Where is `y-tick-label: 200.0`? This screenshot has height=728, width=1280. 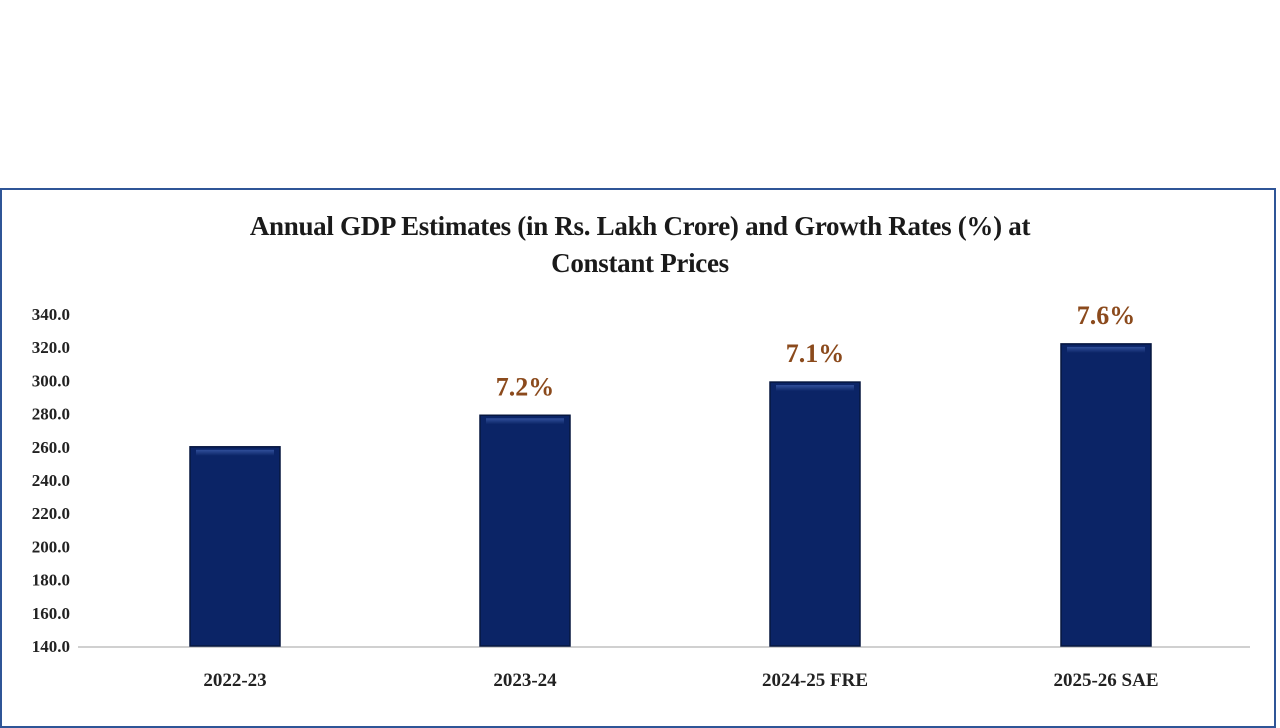 y-tick-label: 200.0 is located at coordinates (51, 546).